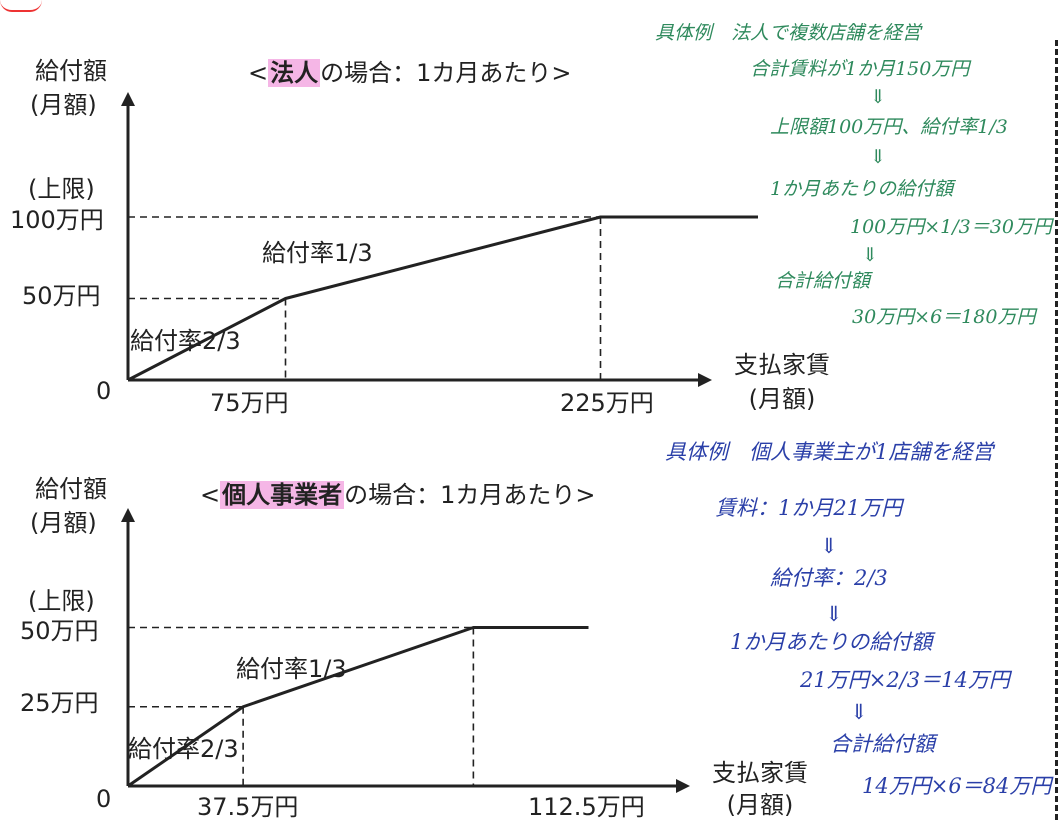  I want to click on chart2-ylabel-line2: (月額), so click(63, 523).